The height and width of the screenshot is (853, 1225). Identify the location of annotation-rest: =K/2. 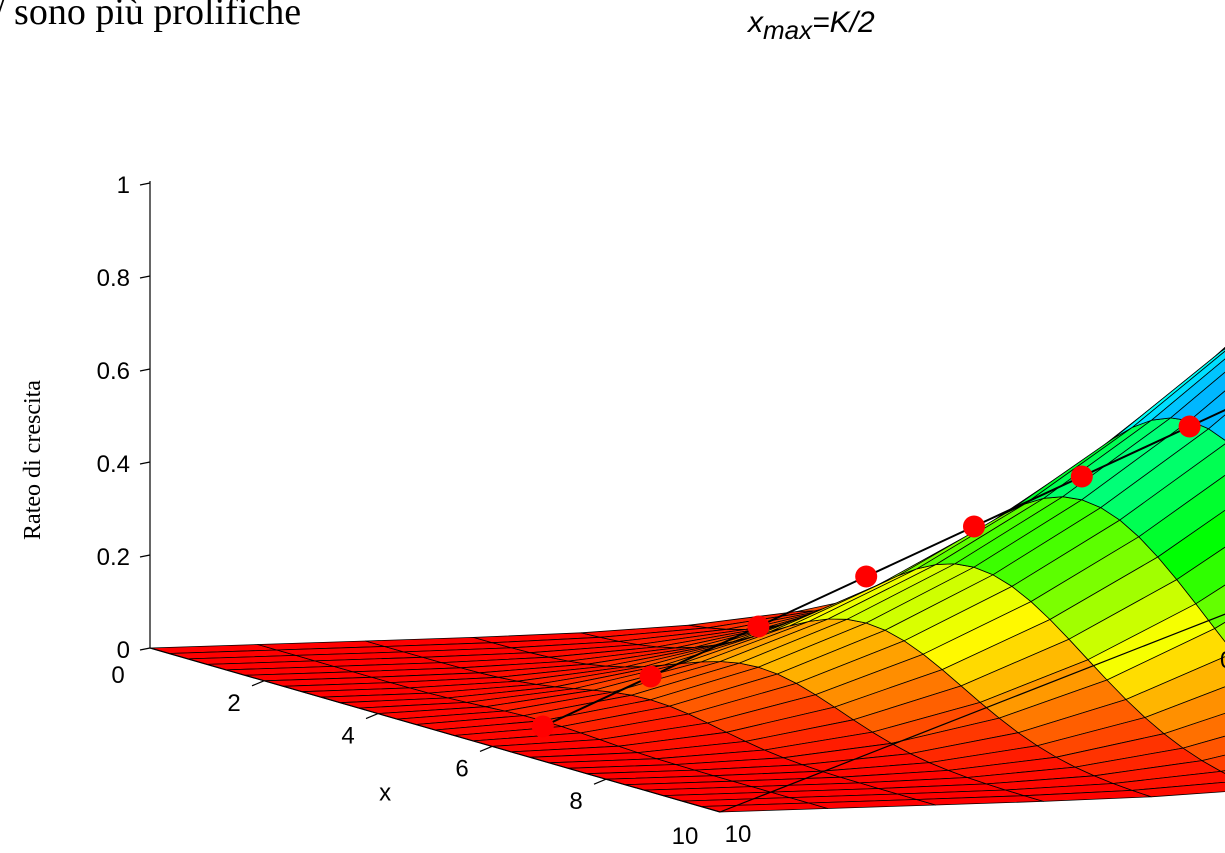
(843, 22).